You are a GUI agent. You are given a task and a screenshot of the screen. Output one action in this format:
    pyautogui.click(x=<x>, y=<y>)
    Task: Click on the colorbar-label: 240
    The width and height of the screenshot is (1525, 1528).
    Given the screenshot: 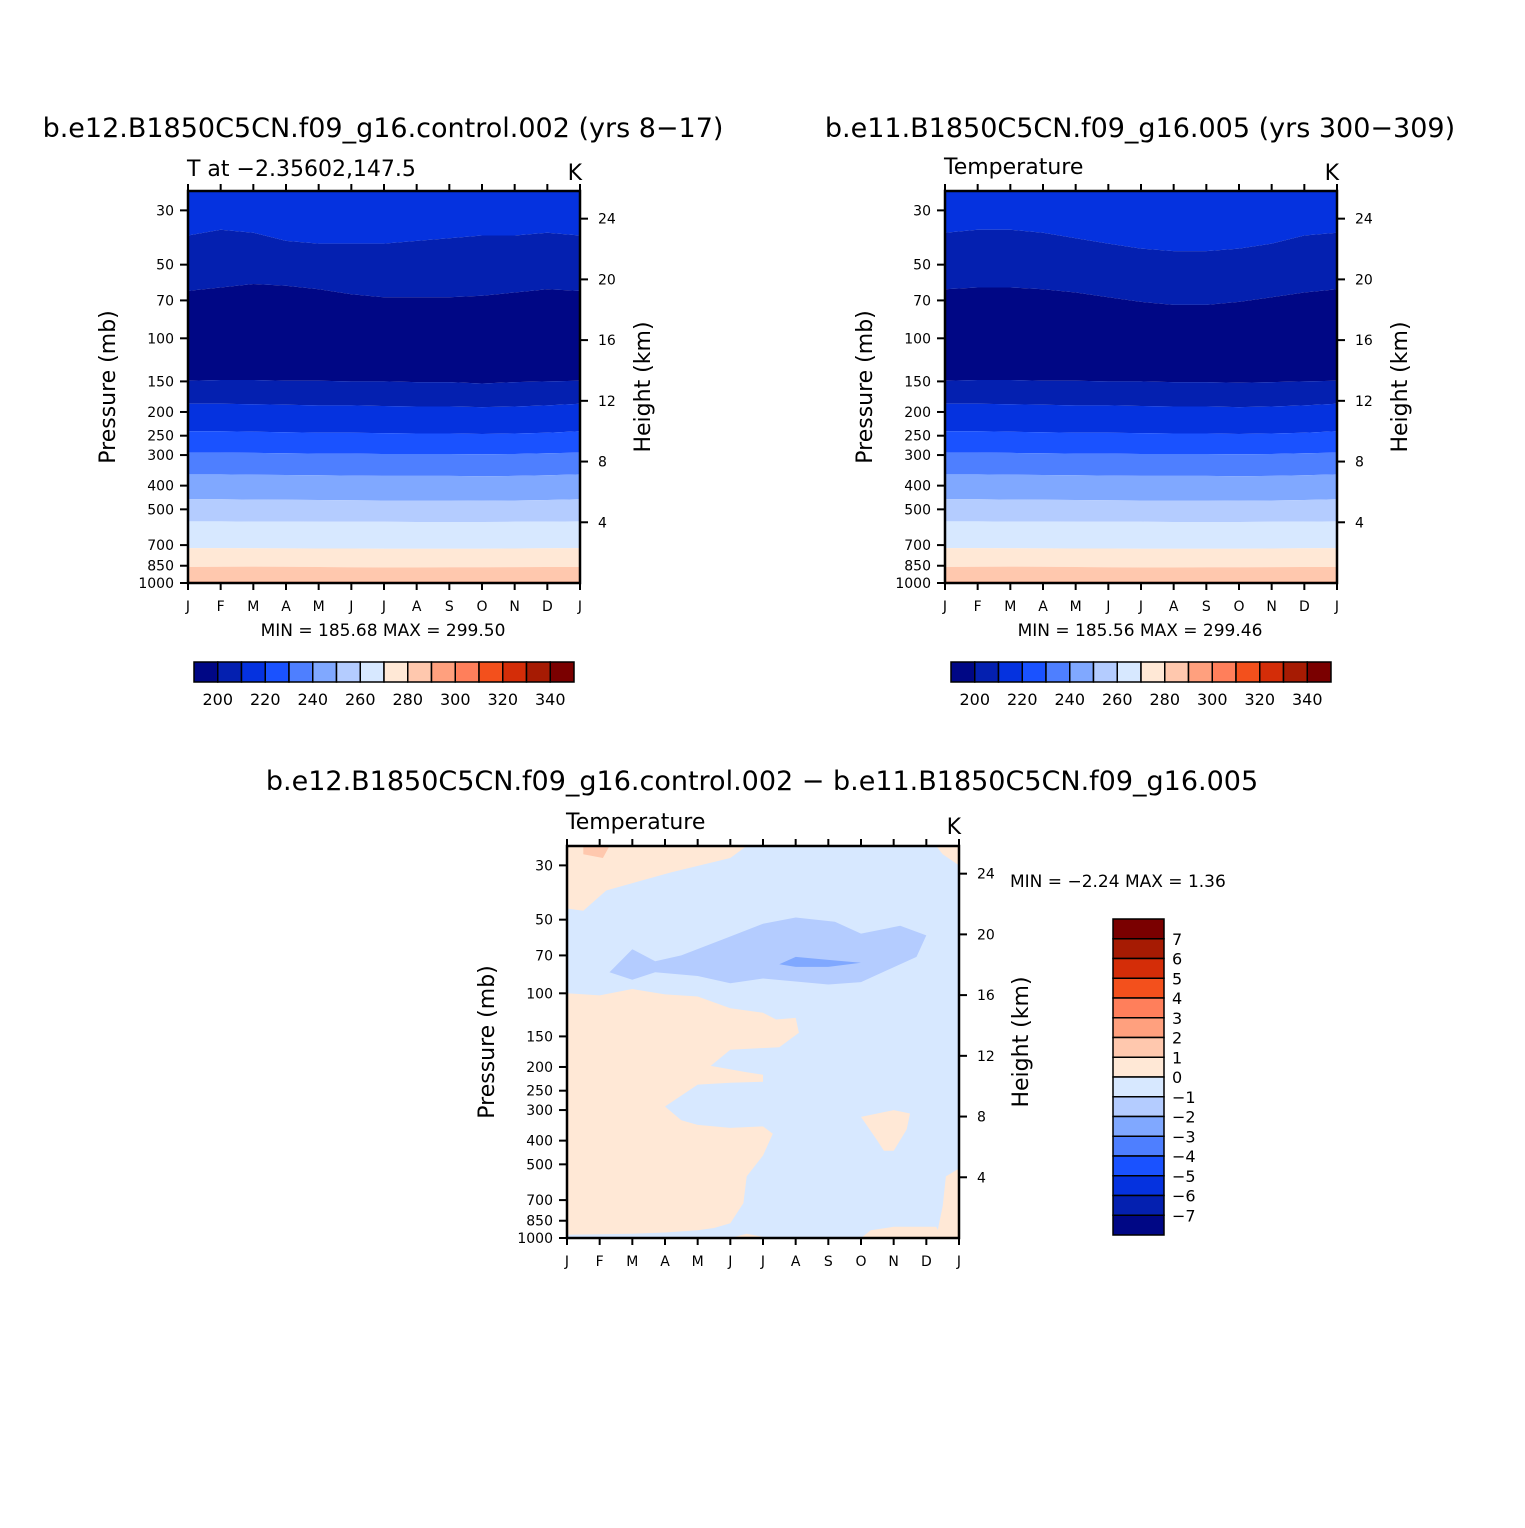 What is the action you would take?
    pyautogui.click(x=312, y=699)
    